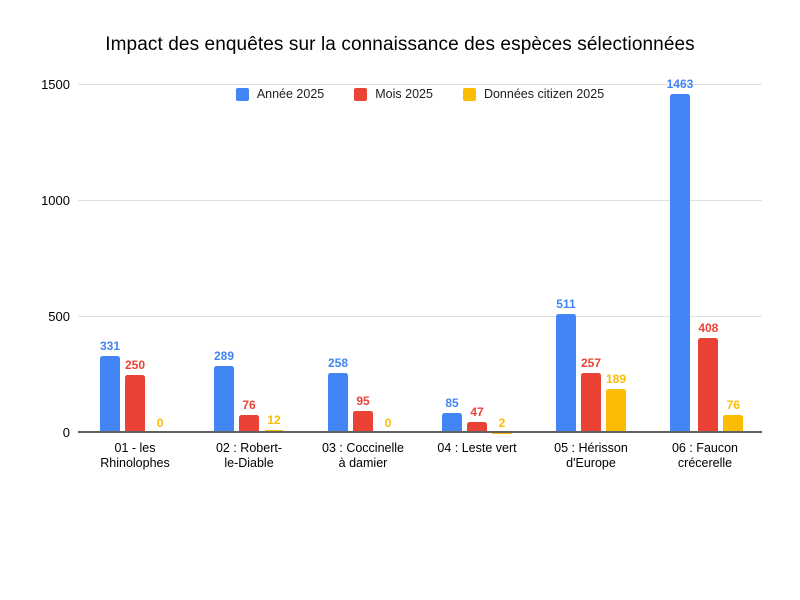 The height and width of the screenshot is (600, 800). I want to click on bar-column: 289, so click(224, 390).